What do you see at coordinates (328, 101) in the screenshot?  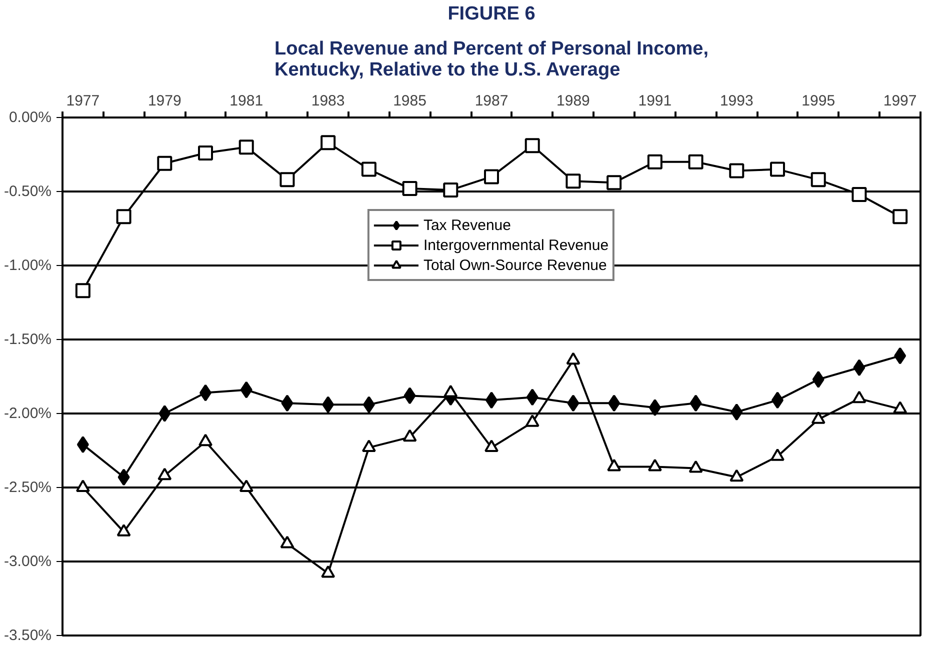 I see `x-tick-label: 1983` at bounding box center [328, 101].